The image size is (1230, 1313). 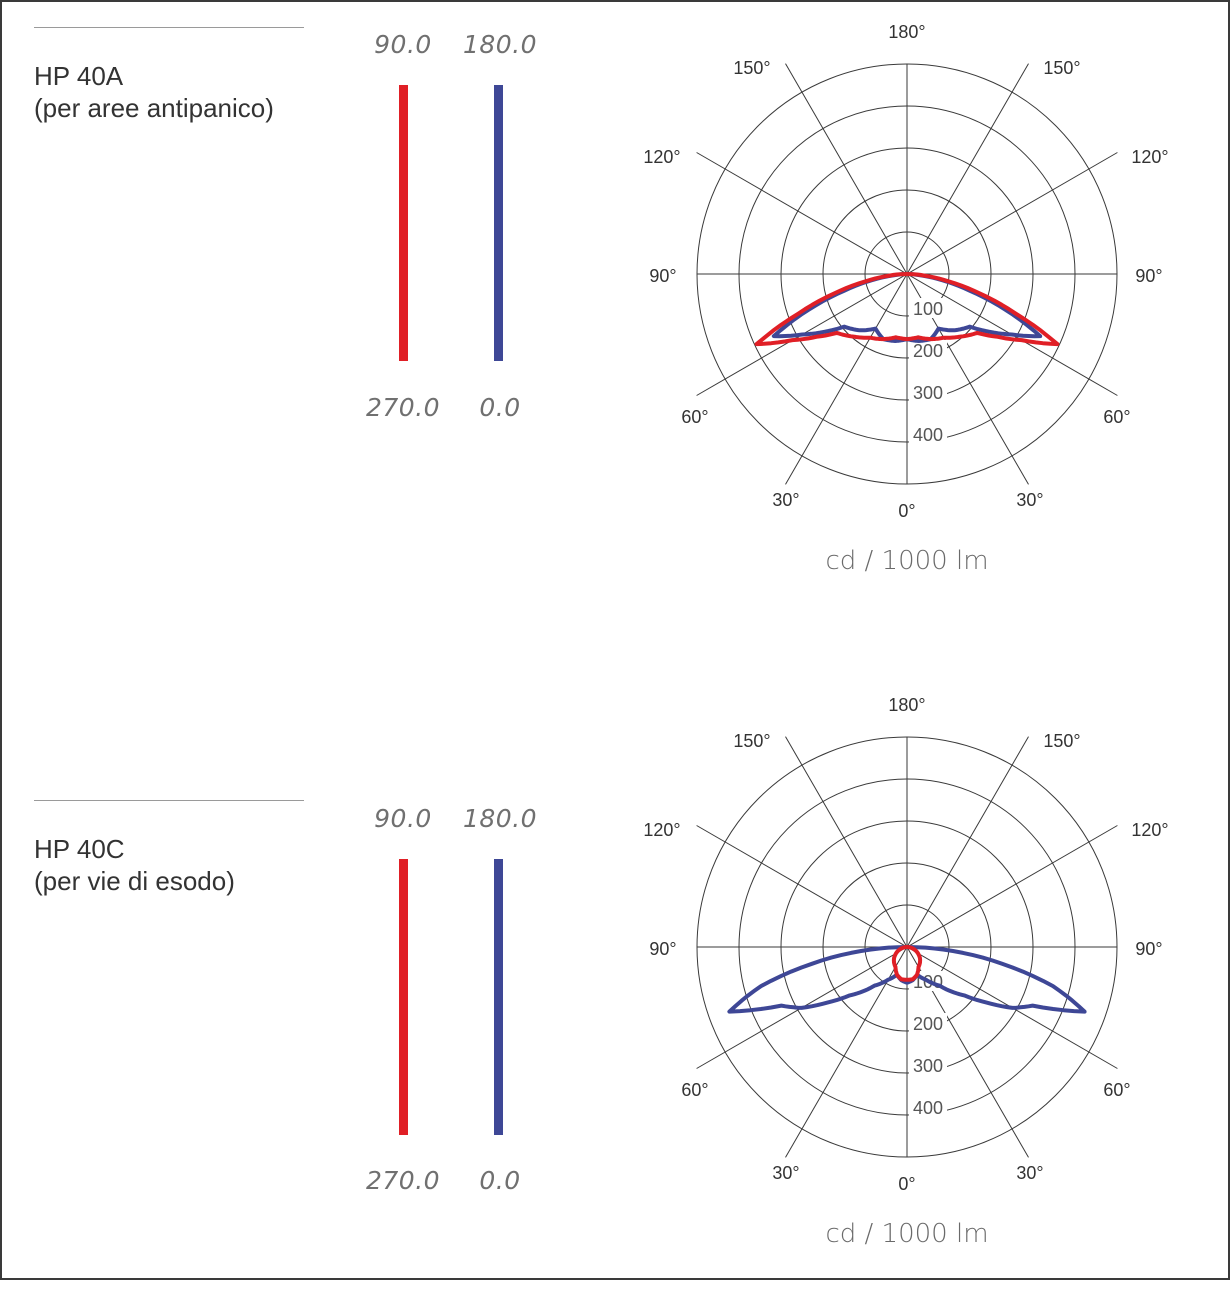 What do you see at coordinates (79, 76) in the screenshot?
I see `product-title-line-1: HP 40A` at bounding box center [79, 76].